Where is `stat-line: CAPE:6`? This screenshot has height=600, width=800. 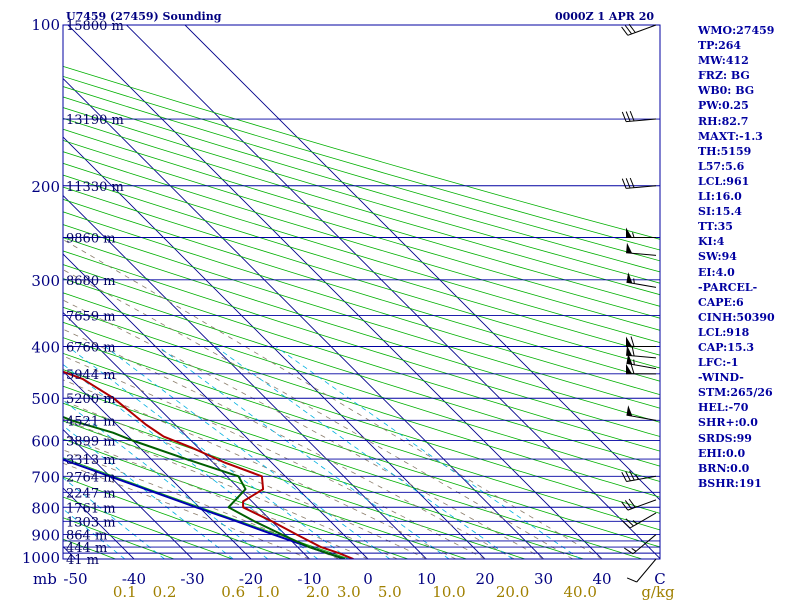 stat-line: CAPE:6 is located at coordinates (721, 302).